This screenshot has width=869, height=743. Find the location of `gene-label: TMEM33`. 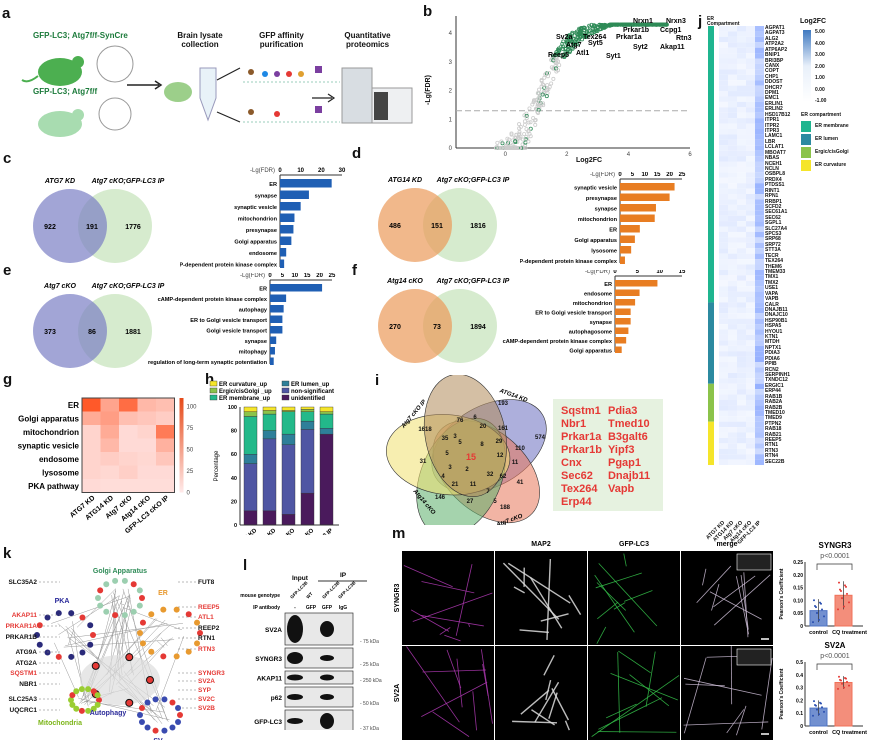

gene-label: TMEM33 is located at coordinates (775, 271).